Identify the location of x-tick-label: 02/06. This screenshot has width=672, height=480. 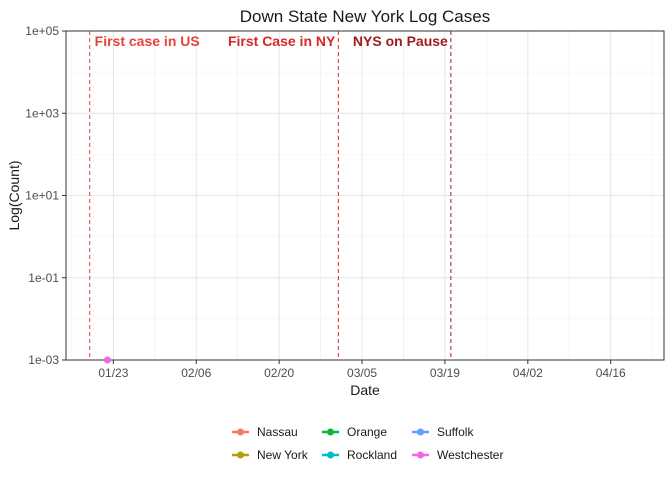
(196, 373).